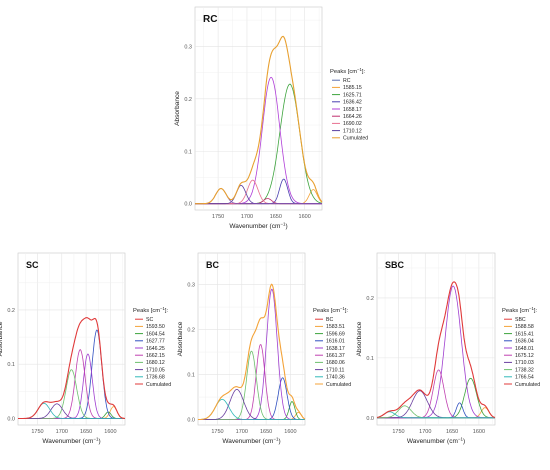 This screenshot has height=470, width=550. I want to click on legend-entry: 1604.54, so click(155, 334).